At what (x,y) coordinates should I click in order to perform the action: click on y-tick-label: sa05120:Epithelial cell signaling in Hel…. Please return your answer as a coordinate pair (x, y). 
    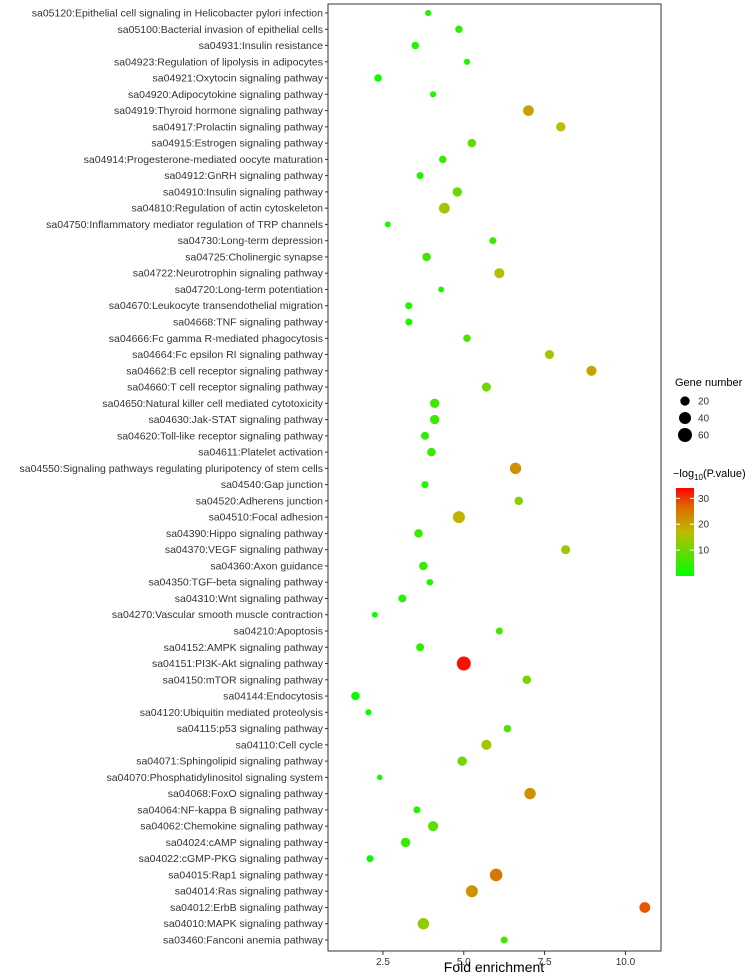
    Looking at the image, I should click on (177, 14).